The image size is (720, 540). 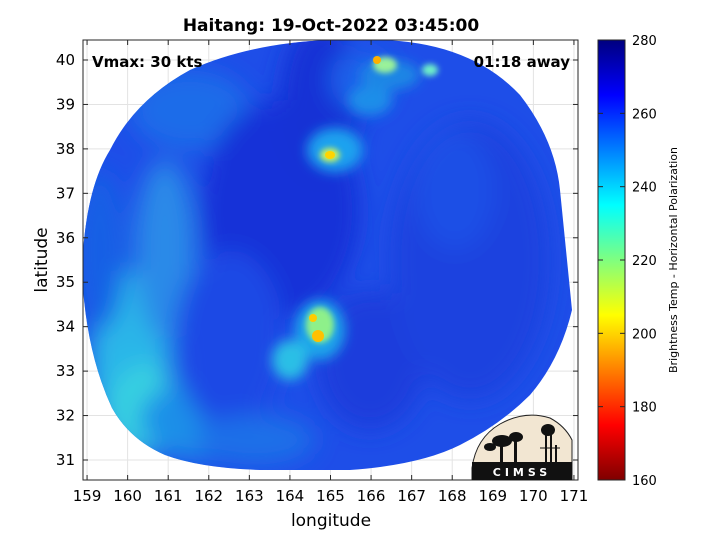 I want to click on y-axis-label: latitude, so click(x=42, y=259).